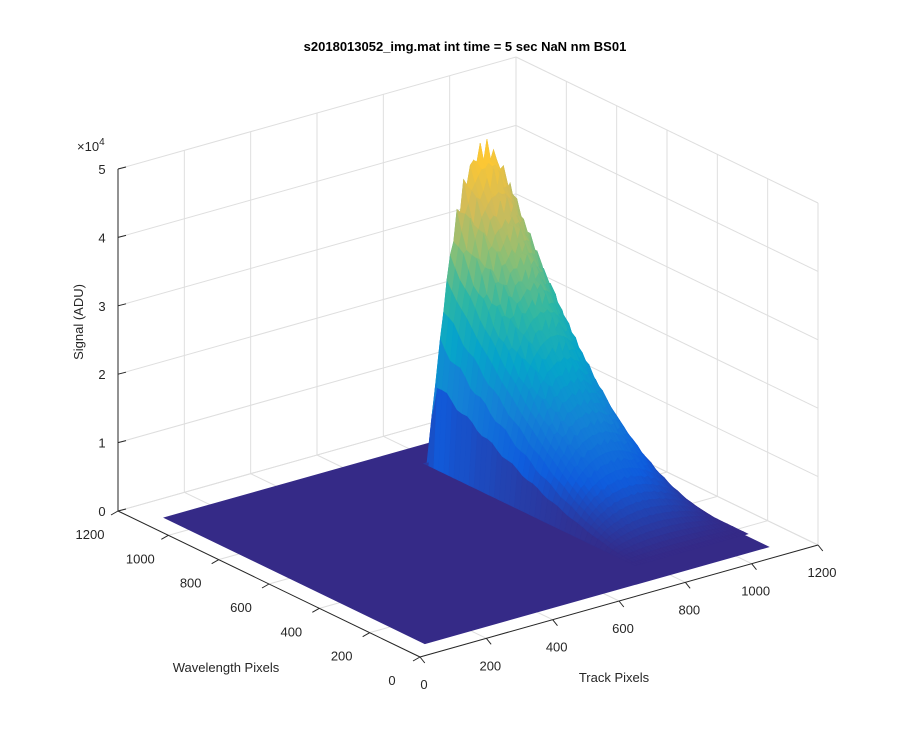 The width and height of the screenshot is (900, 750). What do you see at coordinates (140, 558) in the screenshot?
I see `y-tick-label: 1000` at bounding box center [140, 558].